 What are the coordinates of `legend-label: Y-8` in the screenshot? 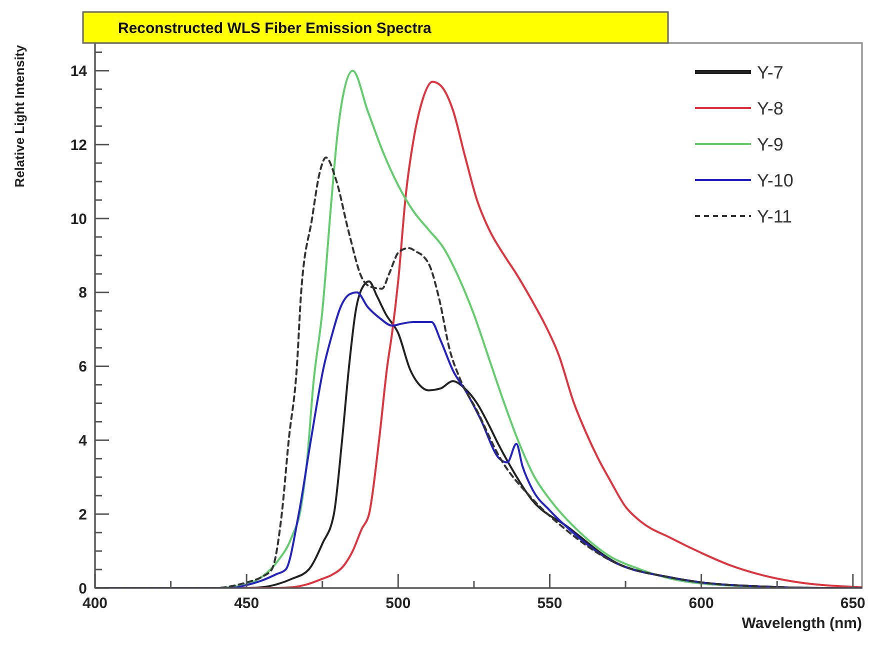 It's located at (770, 108).